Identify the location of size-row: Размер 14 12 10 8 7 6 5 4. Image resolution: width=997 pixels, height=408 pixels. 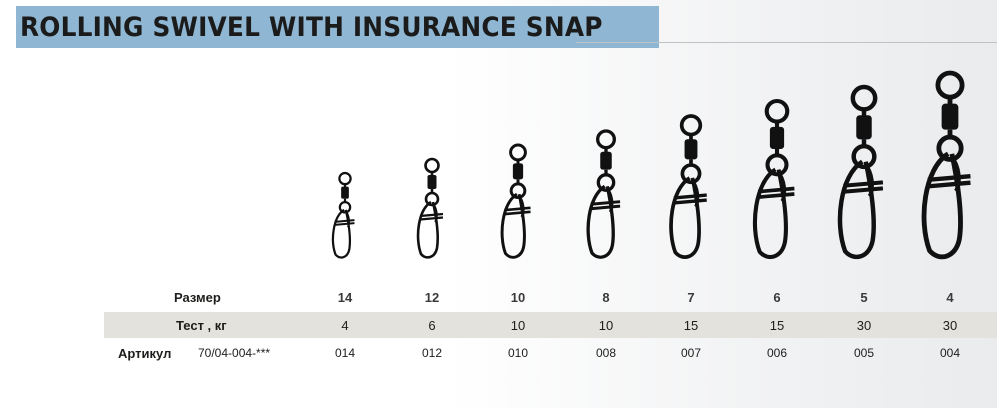
(498, 297).